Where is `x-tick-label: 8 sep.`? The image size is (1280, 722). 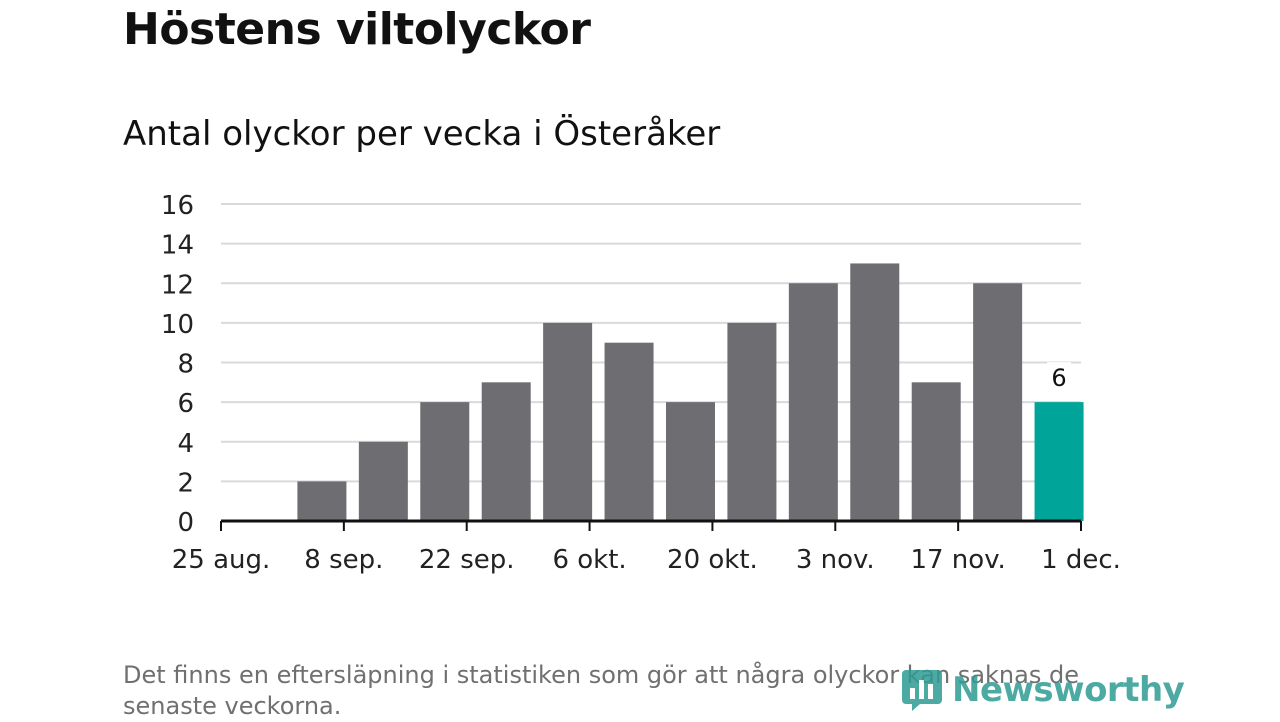
x-tick-label: 8 sep. is located at coordinates (343, 560).